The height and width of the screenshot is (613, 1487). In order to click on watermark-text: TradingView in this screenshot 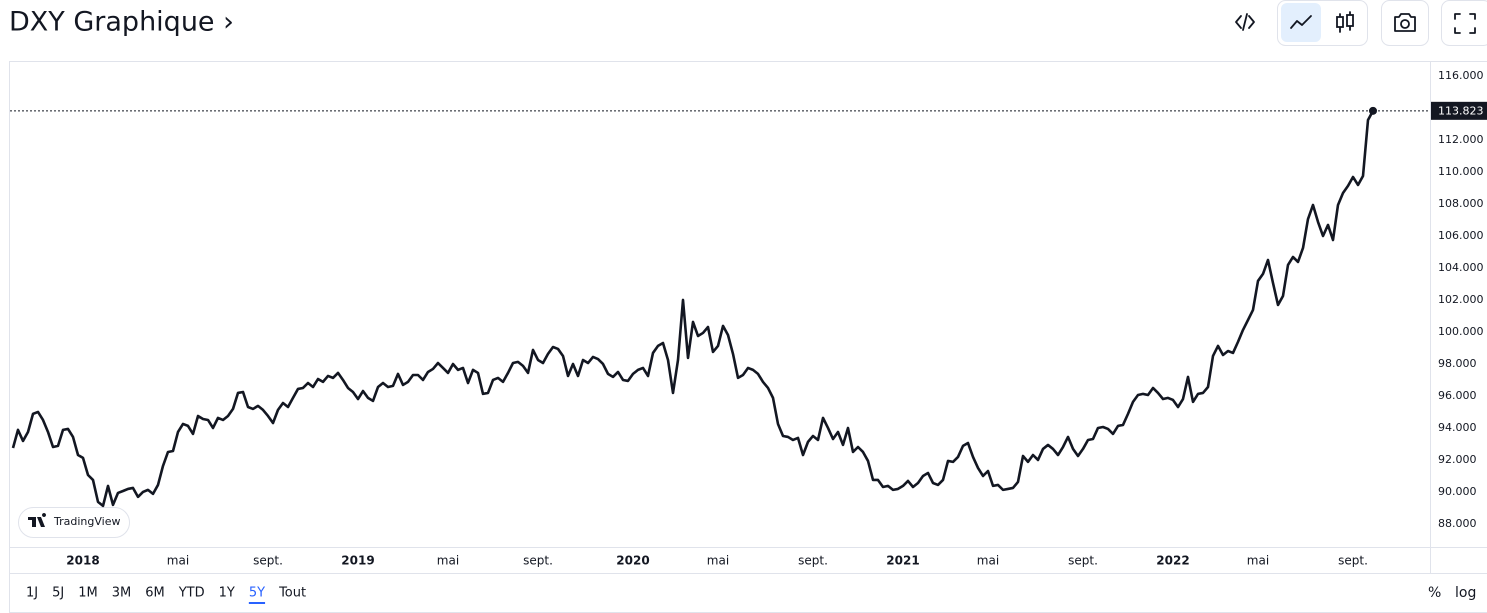, I will do `click(86, 521)`.